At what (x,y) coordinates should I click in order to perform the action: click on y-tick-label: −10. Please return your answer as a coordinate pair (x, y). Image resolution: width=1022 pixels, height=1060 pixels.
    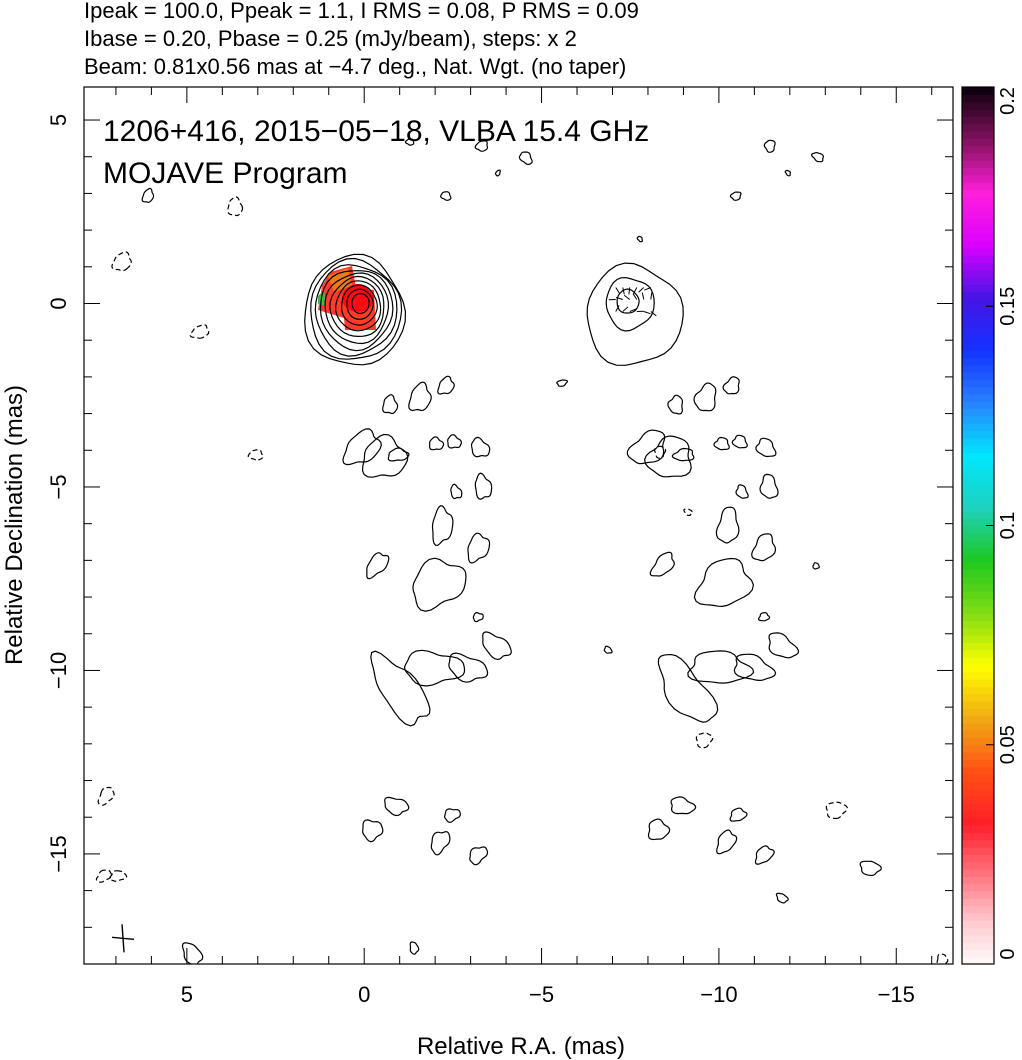
    Looking at the image, I should click on (58, 670).